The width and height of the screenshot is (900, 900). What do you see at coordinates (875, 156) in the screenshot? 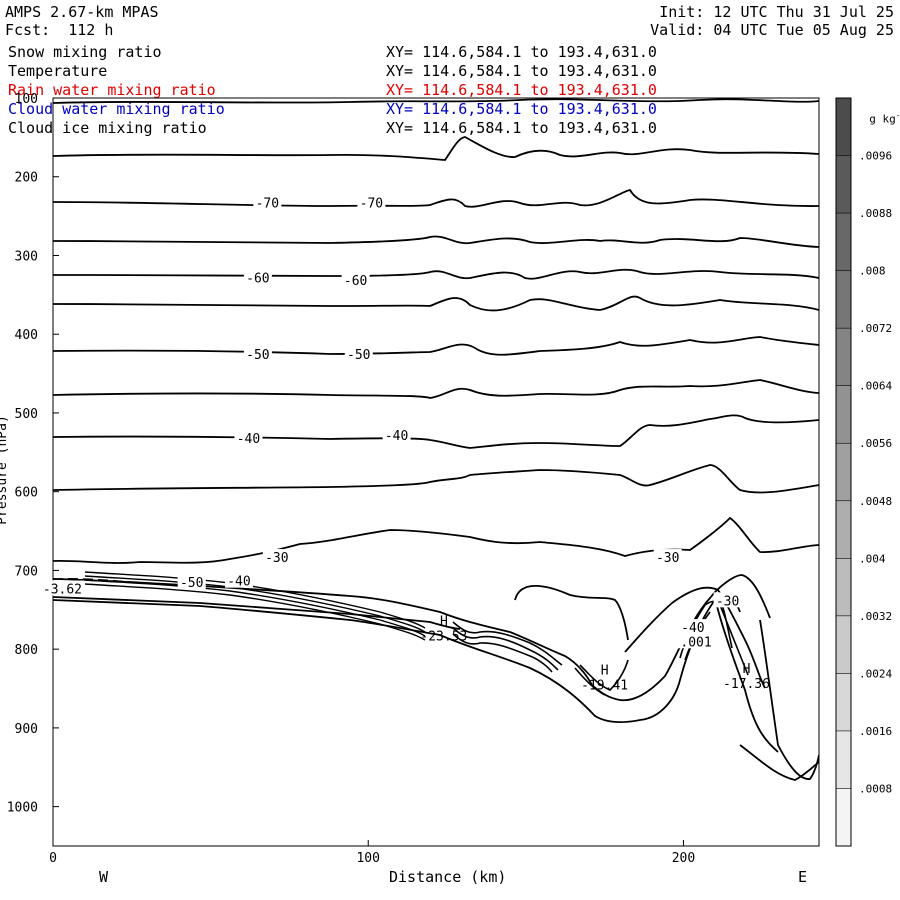
I see `colorbar-tick-label: .0096` at bounding box center [875, 156].